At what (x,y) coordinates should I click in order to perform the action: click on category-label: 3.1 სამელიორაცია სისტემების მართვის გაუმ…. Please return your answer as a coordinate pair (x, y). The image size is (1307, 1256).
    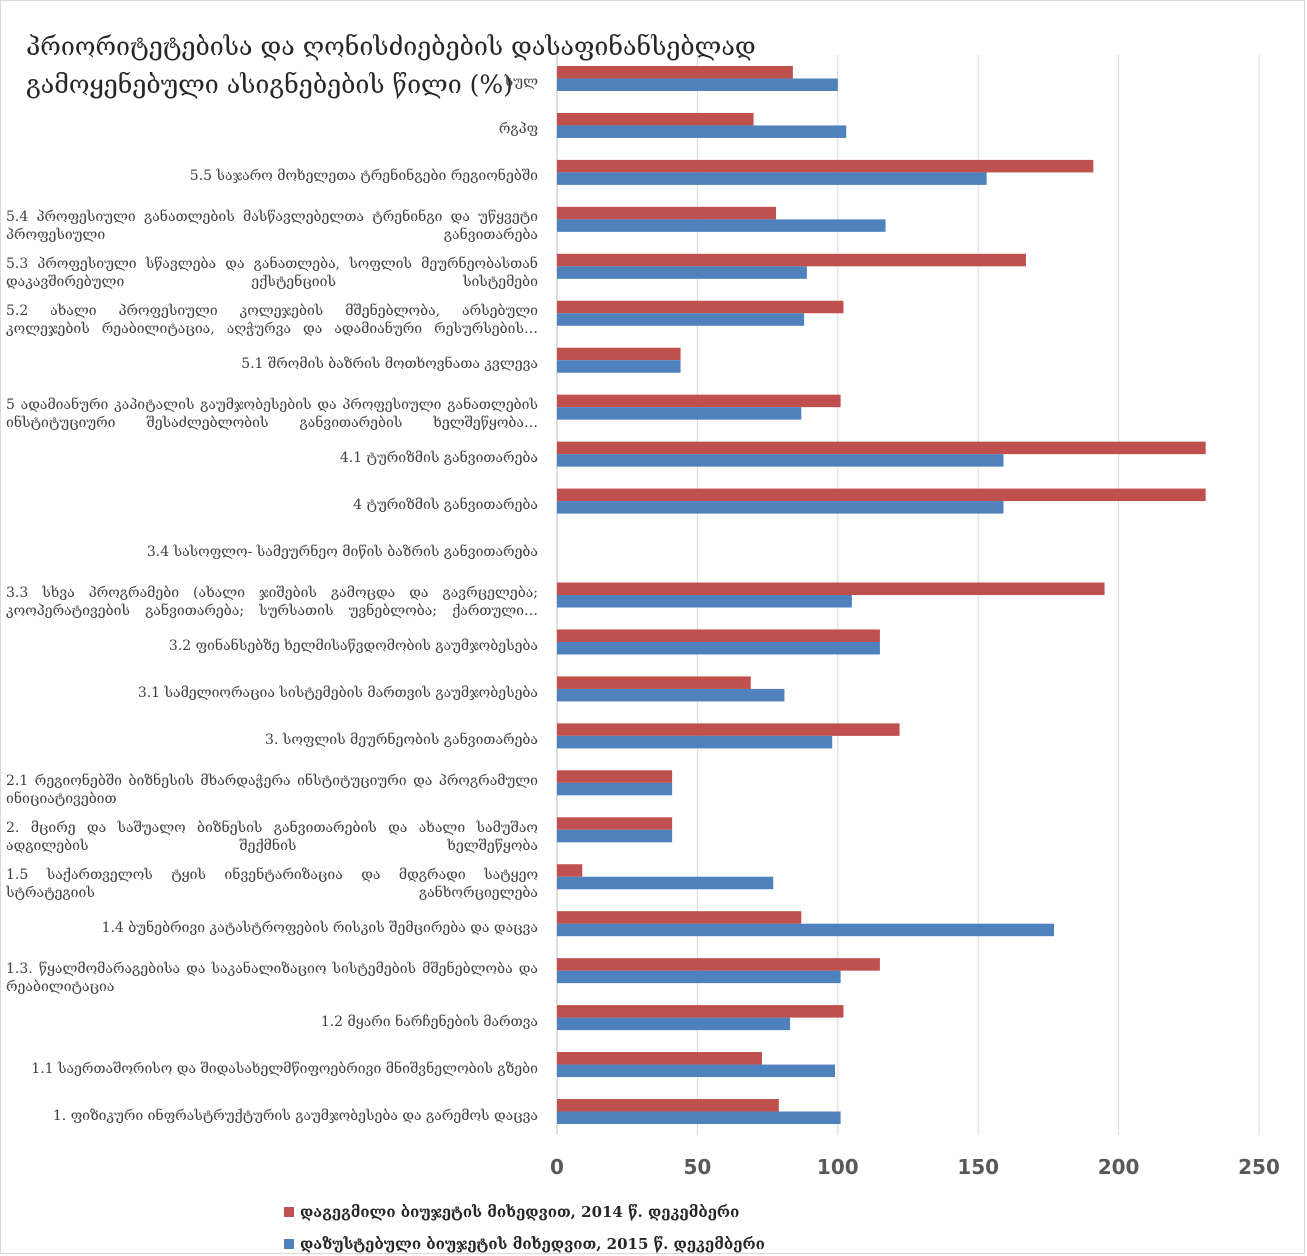
    Looking at the image, I should click on (272, 693).